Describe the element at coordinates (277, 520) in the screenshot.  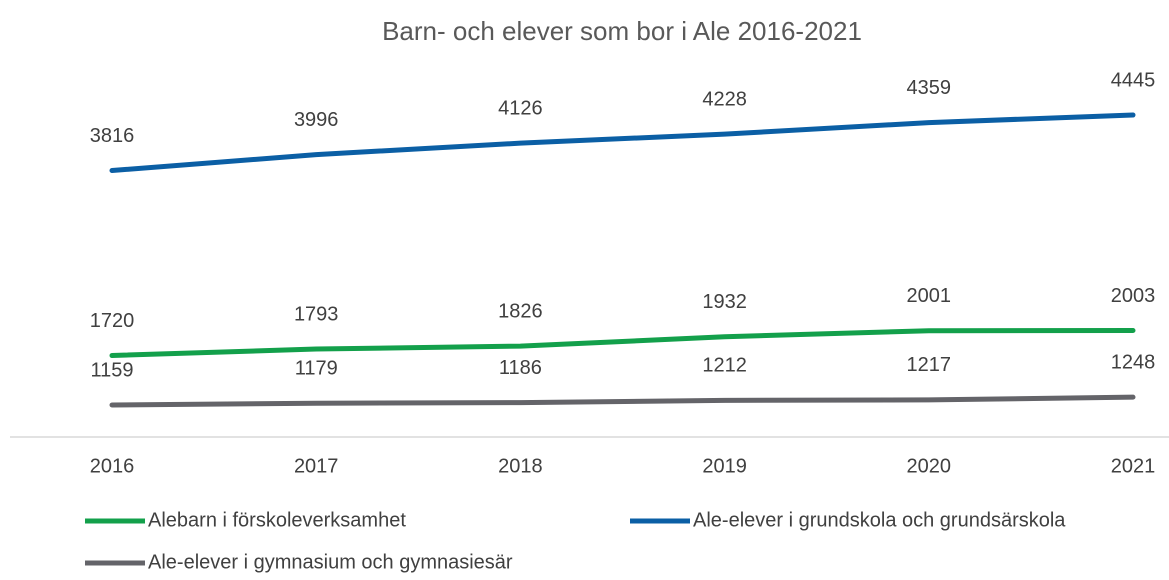
I see `legend-label: Alebarn i förskoleverksamhet` at that location.